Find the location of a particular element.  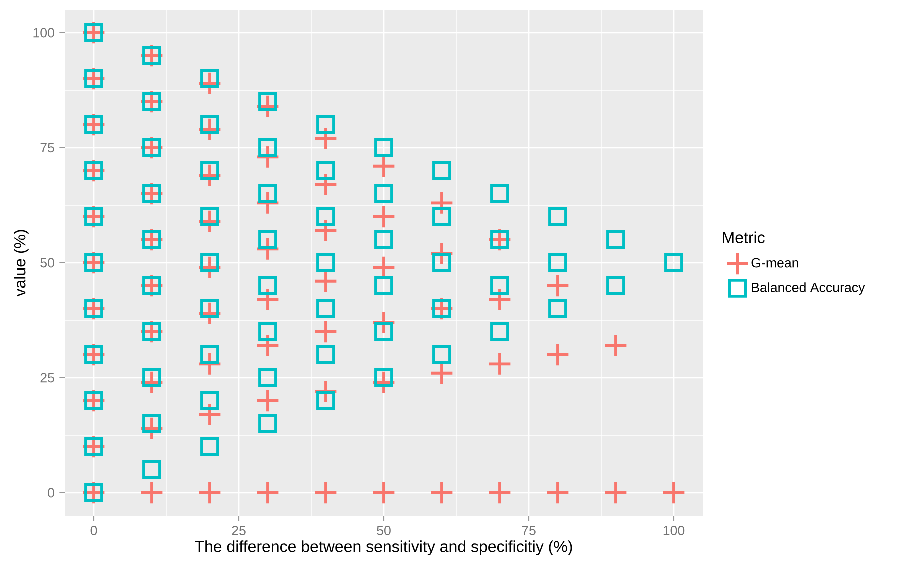

x-tick-label: 0 is located at coordinates (94, 531).